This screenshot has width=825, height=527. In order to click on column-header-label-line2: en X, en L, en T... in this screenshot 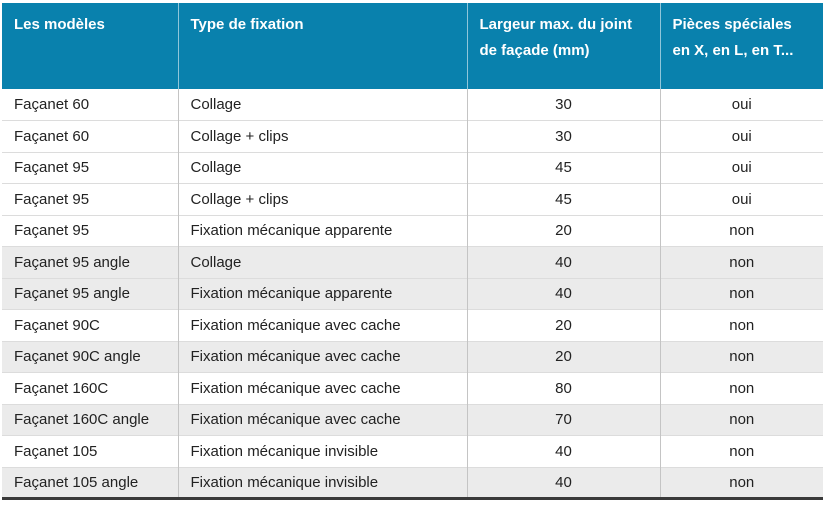, I will do `click(733, 50)`.